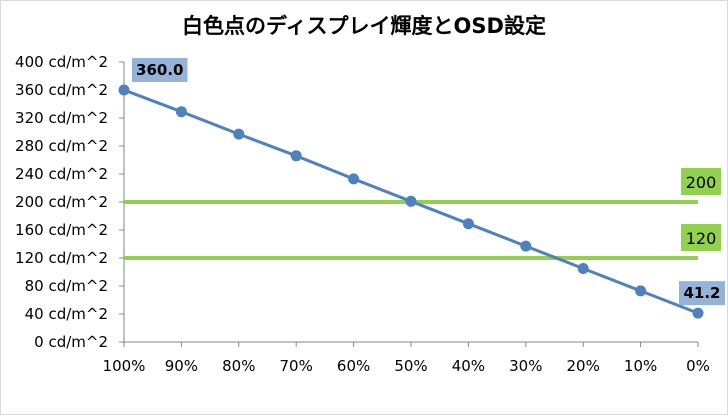 This screenshot has width=728, height=415. I want to click on x-tick-label: 10%, so click(640, 366).